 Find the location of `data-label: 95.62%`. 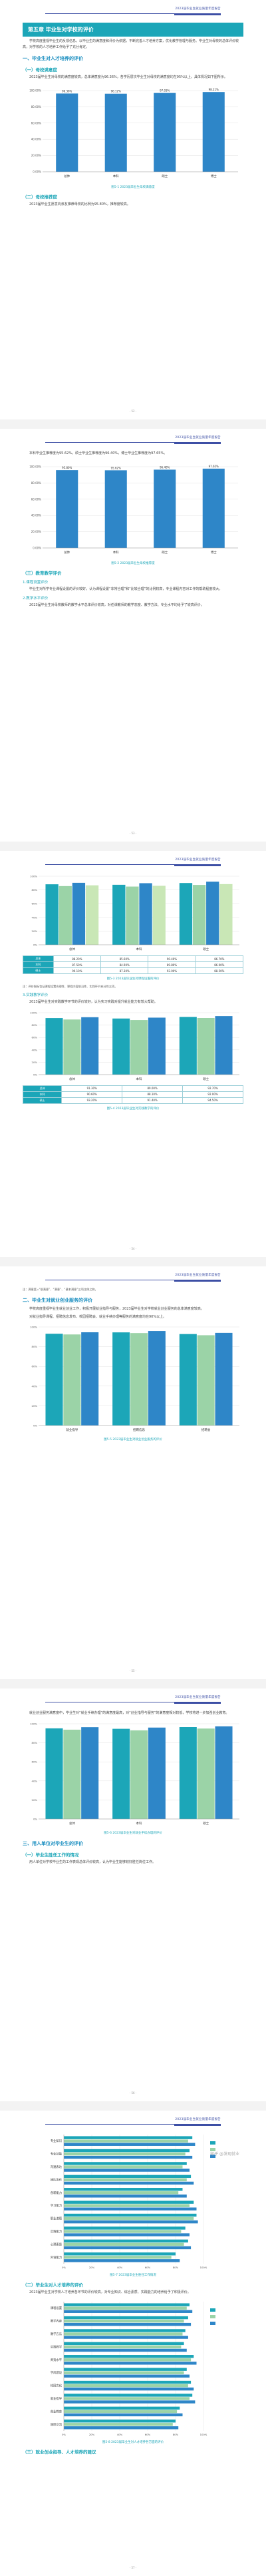

data-label: 95.62% is located at coordinates (116, 468).